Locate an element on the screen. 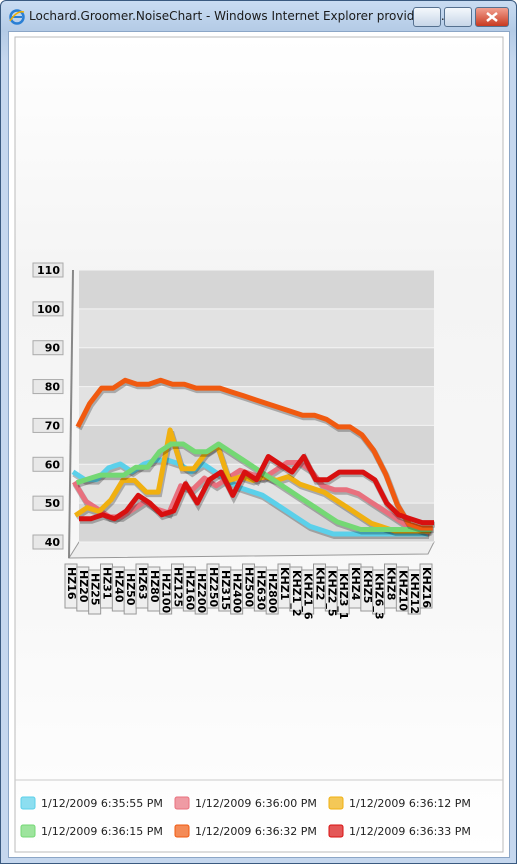 Image resolution: width=517 pixels, height=864 pixels. x-tick-label: HZ800 is located at coordinates (272, 593).